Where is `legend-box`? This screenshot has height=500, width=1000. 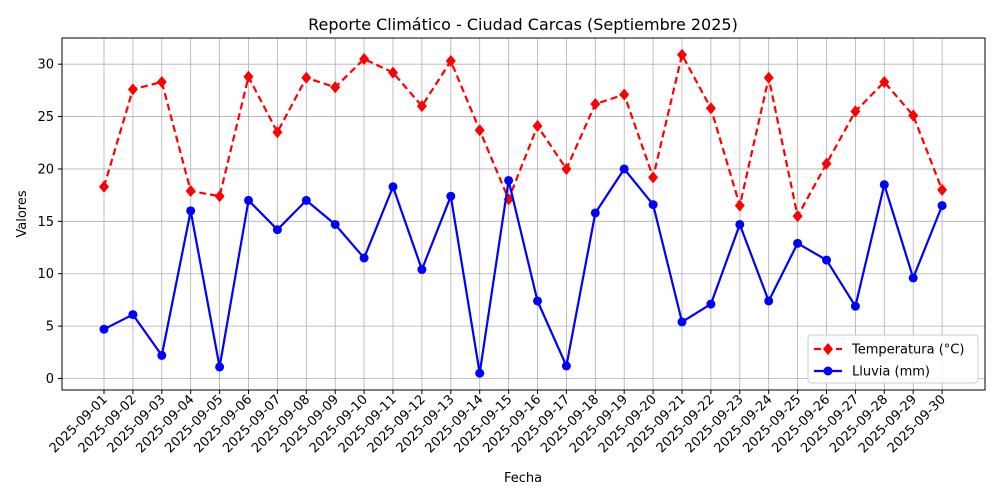
legend-box is located at coordinates (893, 359).